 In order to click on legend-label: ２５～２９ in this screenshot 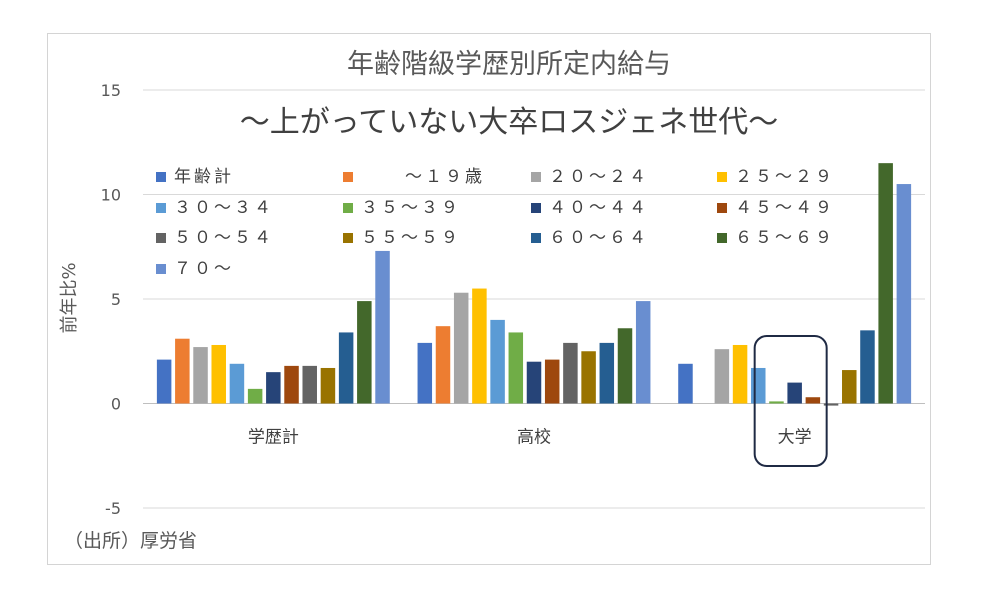, I will do `click(785, 177)`.